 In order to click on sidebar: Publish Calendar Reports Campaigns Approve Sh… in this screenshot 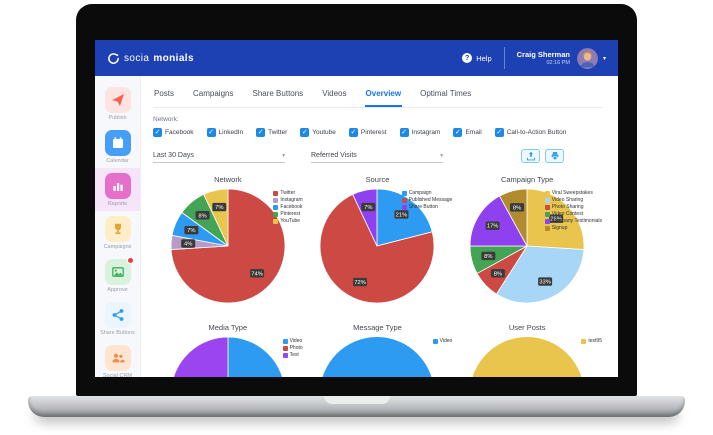, I will do `click(118, 226)`.